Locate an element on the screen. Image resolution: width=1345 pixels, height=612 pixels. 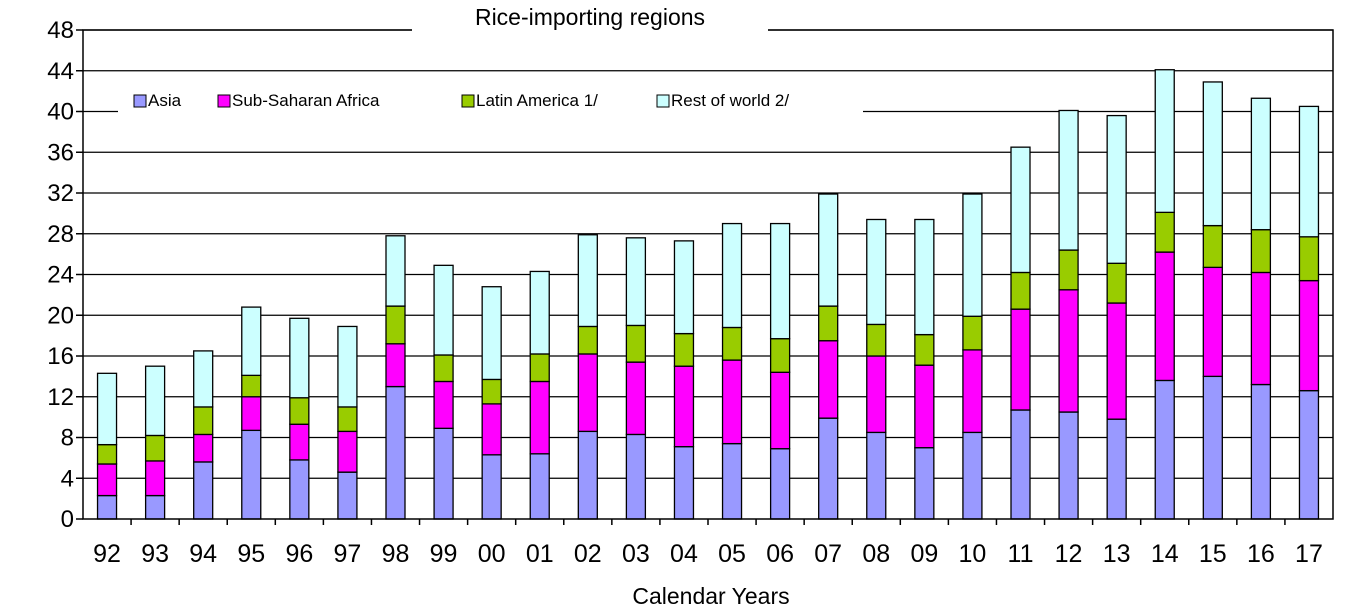
legend-swatch-rest-of-world is located at coordinates (663, 101).